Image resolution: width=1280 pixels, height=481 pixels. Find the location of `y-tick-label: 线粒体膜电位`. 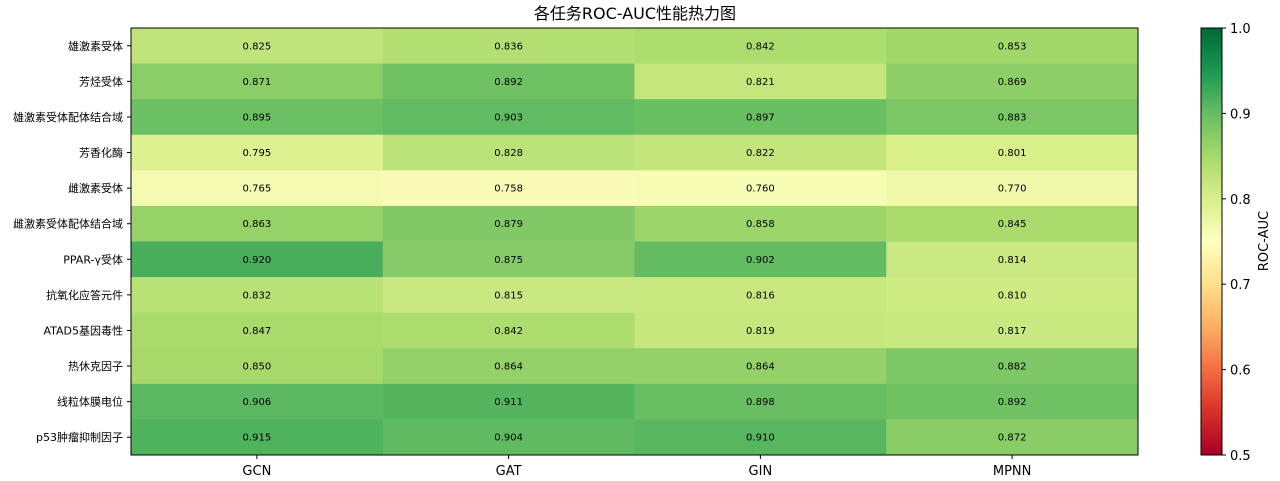

y-tick-label: 线粒体膜电位 is located at coordinates (90, 402).